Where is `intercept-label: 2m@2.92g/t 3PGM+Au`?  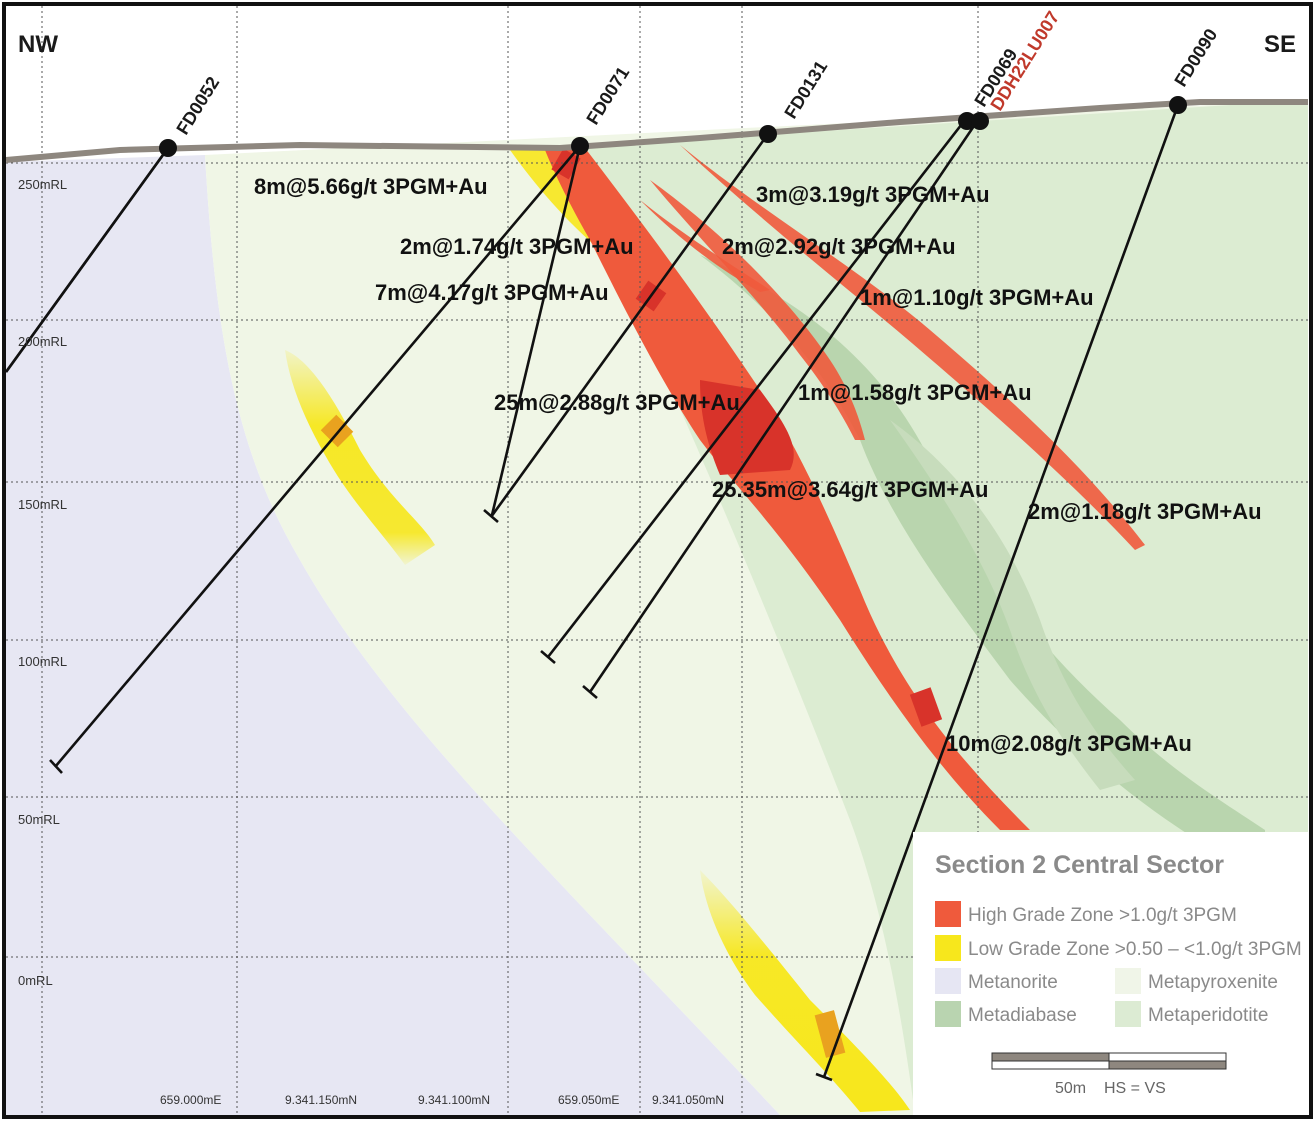 intercept-label: 2m@2.92g/t 3PGM+Au is located at coordinates (839, 246).